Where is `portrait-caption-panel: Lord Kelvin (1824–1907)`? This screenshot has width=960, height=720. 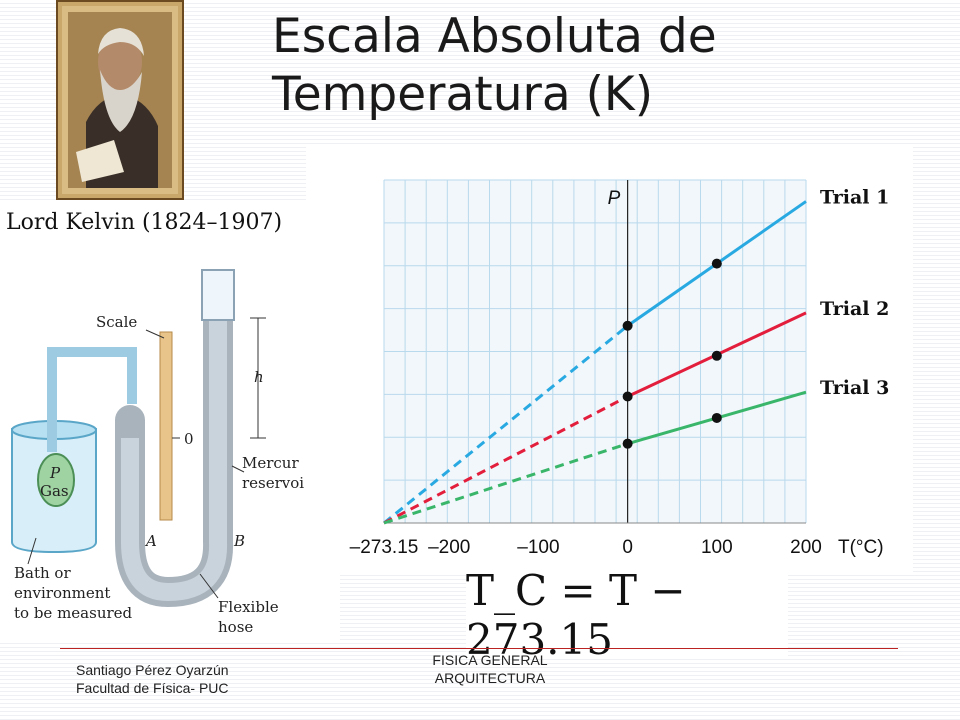
portrait-caption-panel: Lord Kelvin (1824–1907) is located at coordinates (153, 226).